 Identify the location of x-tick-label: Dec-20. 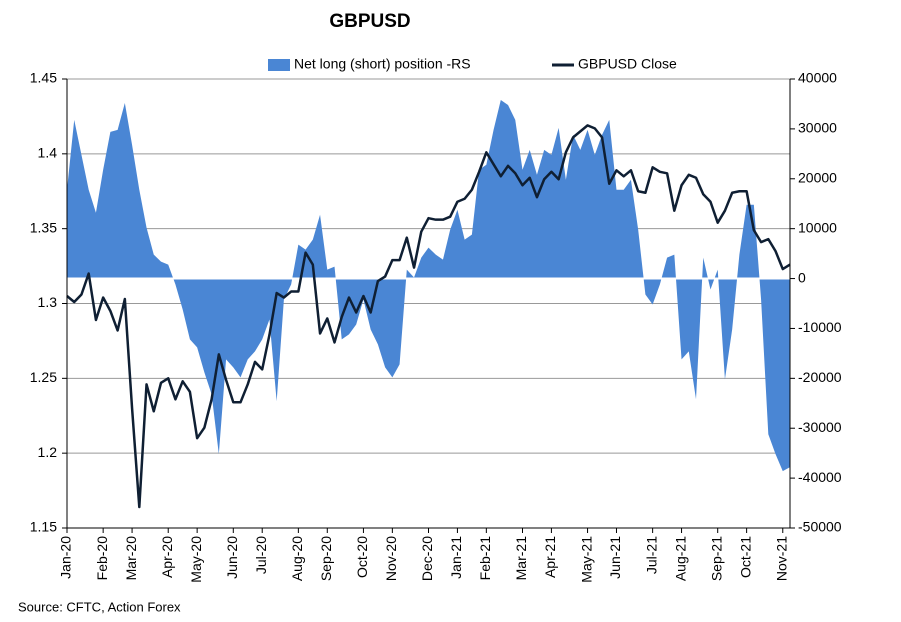
(427, 558).